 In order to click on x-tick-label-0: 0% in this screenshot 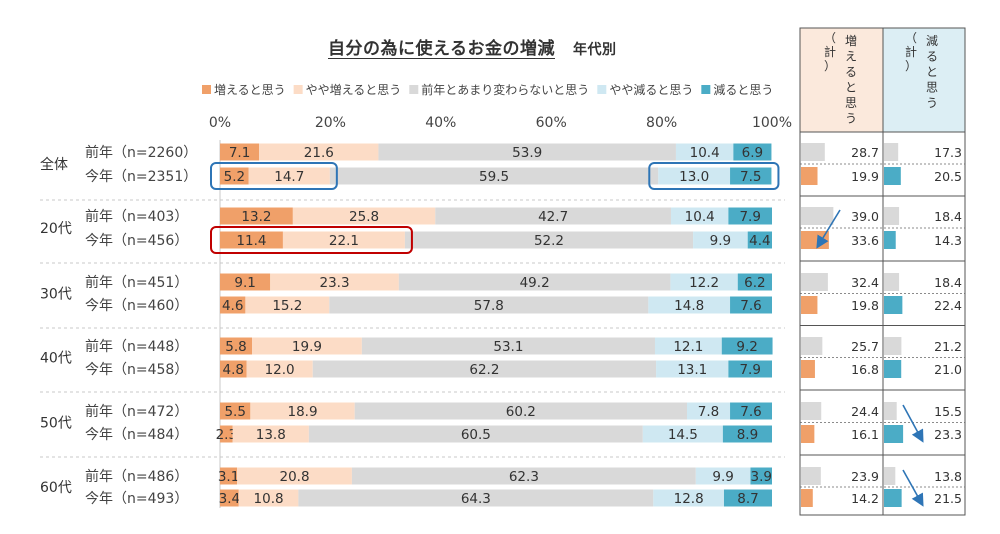, I will do `click(220, 123)`.